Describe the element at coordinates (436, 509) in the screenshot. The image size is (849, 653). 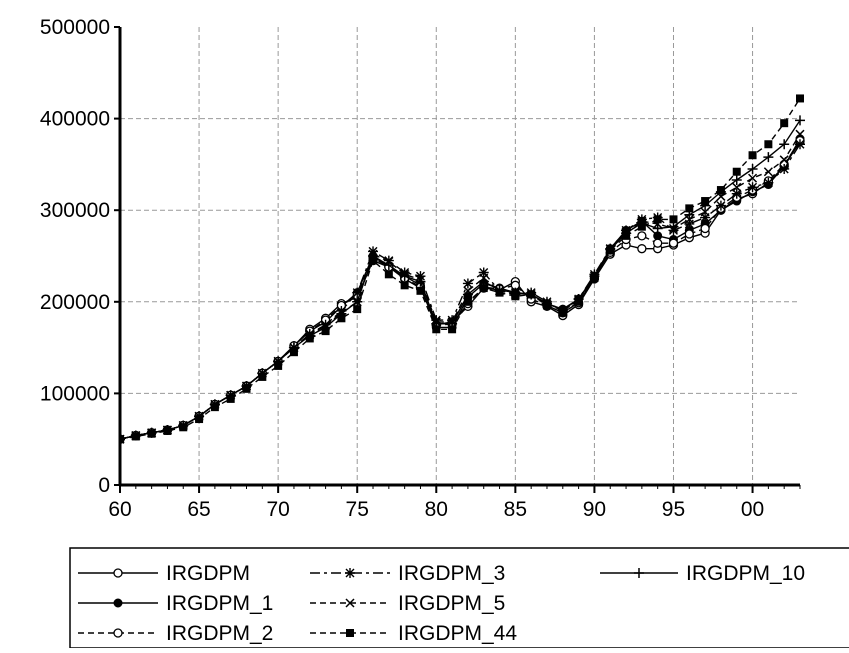
I see `x-tick-label: 80` at that location.